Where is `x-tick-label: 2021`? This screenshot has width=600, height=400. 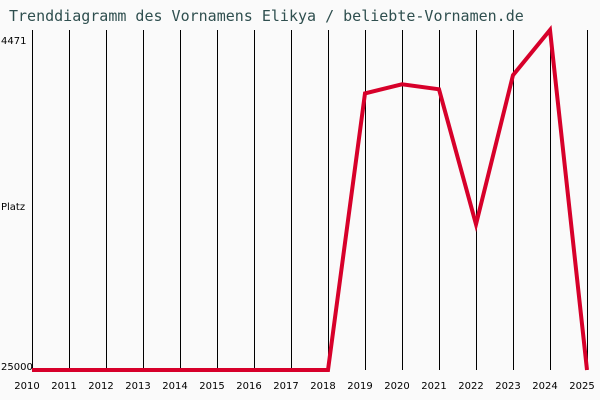 x-tick-label: 2021 is located at coordinates (434, 386).